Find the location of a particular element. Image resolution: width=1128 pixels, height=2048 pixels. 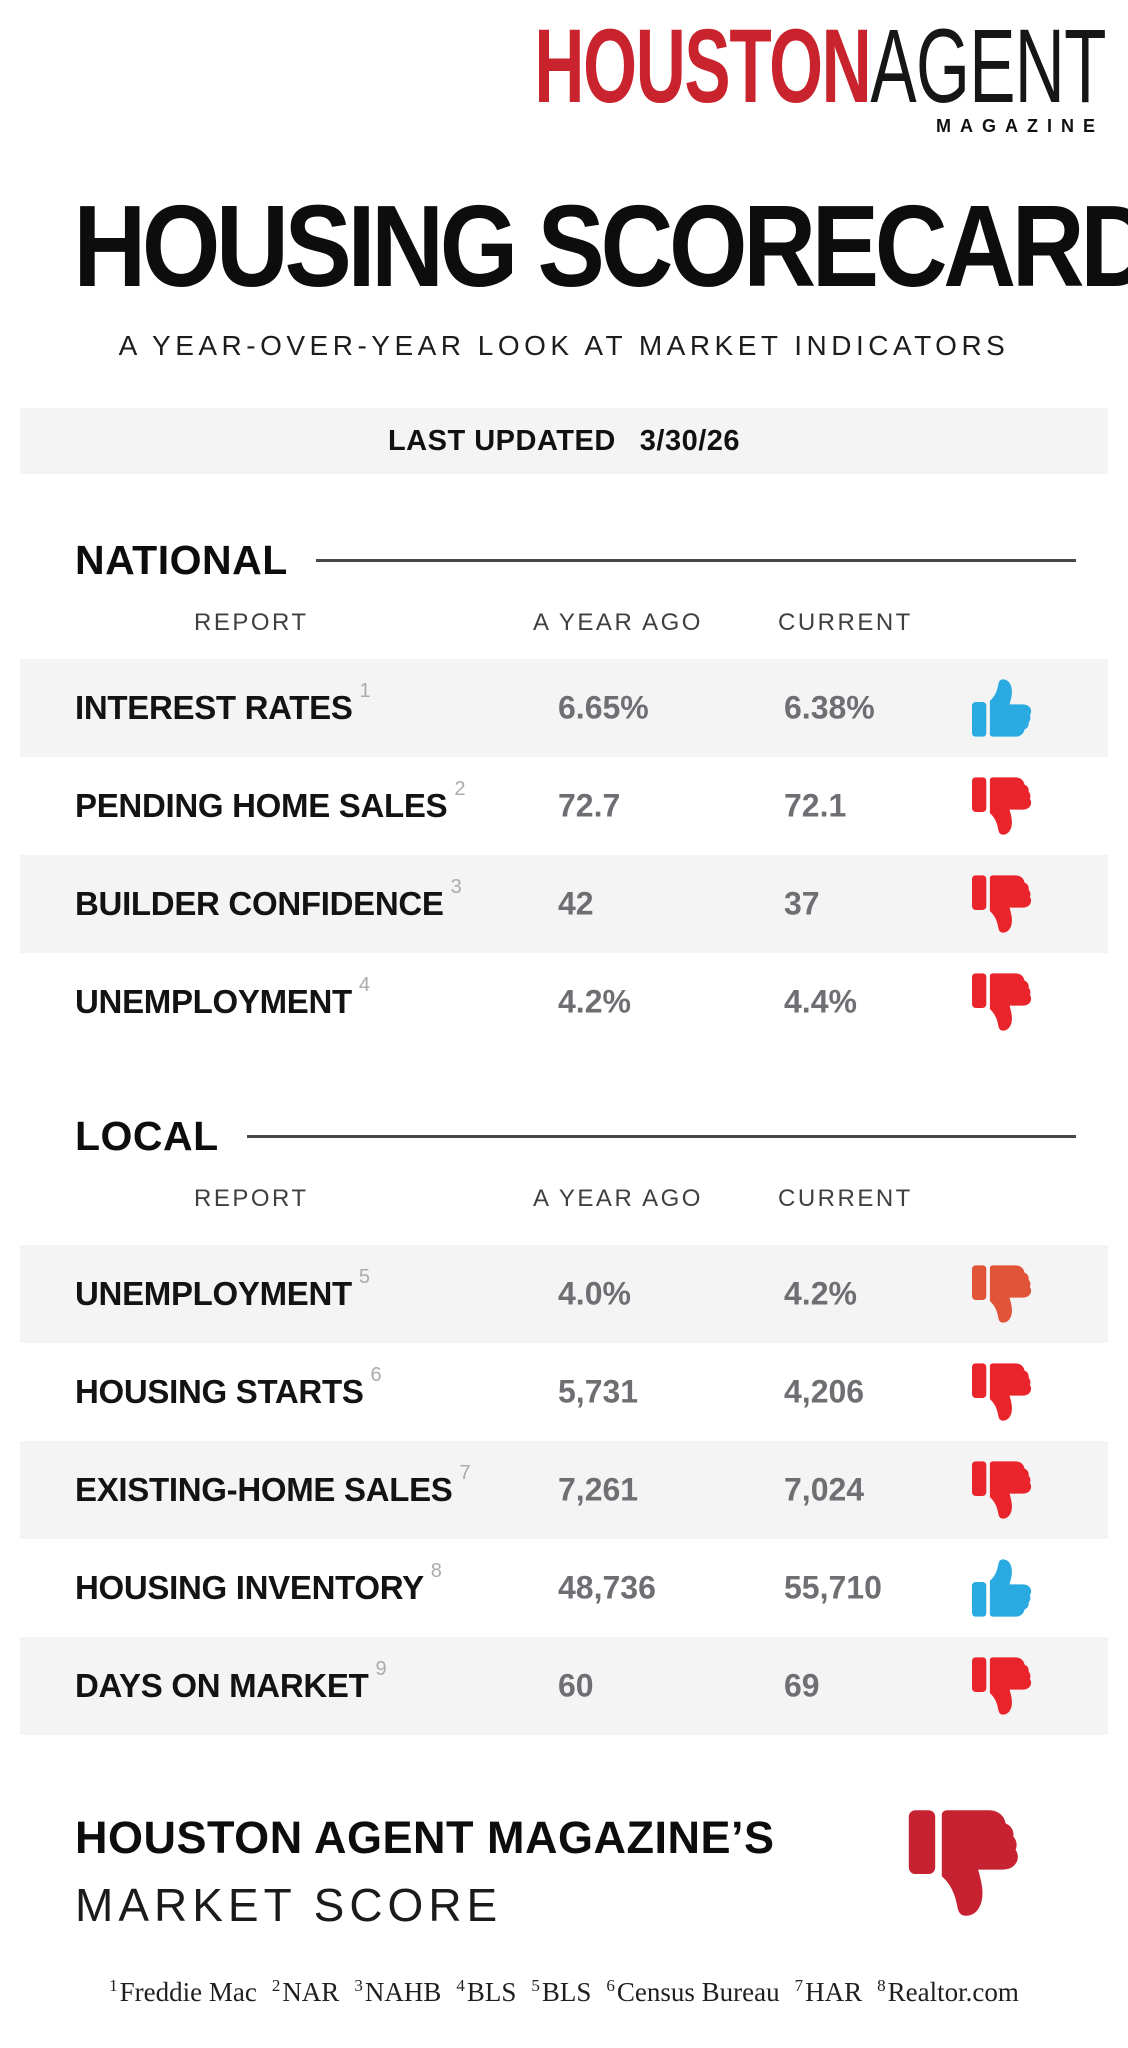

logo-agent-text: AGENT is located at coordinates (988, 66).